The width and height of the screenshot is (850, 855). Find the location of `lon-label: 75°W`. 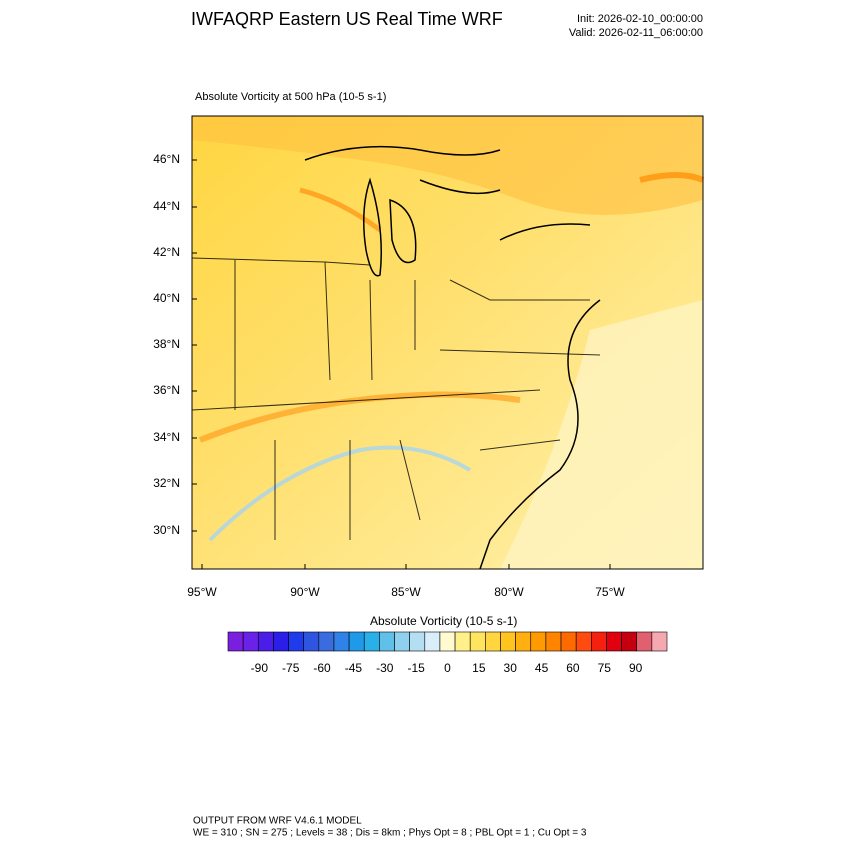

lon-label: 75°W is located at coordinates (610, 592).